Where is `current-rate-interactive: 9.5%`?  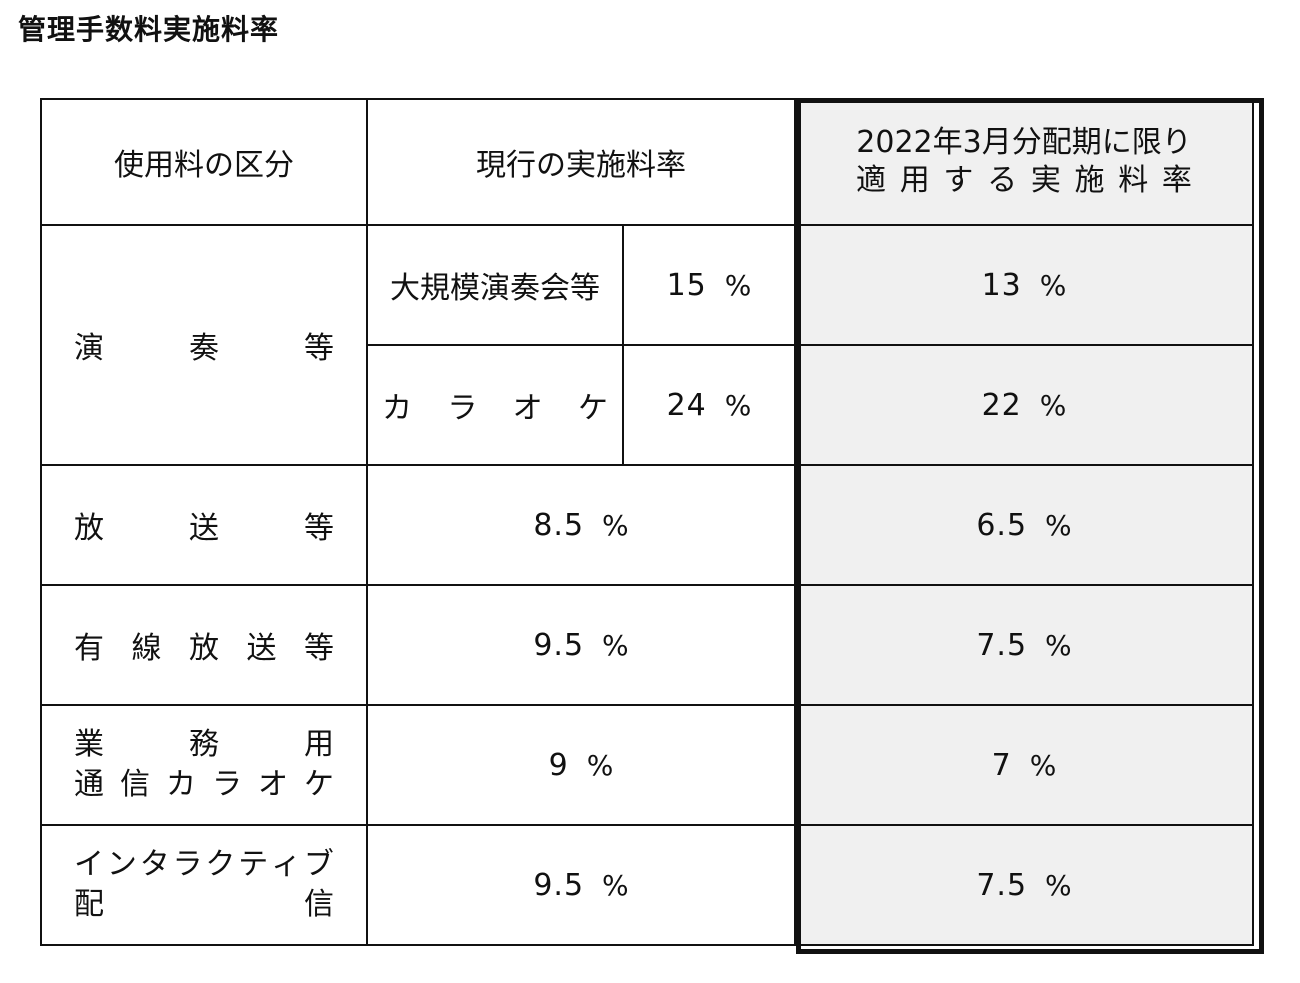 current-rate-interactive: 9.5% is located at coordinates (581, 885).